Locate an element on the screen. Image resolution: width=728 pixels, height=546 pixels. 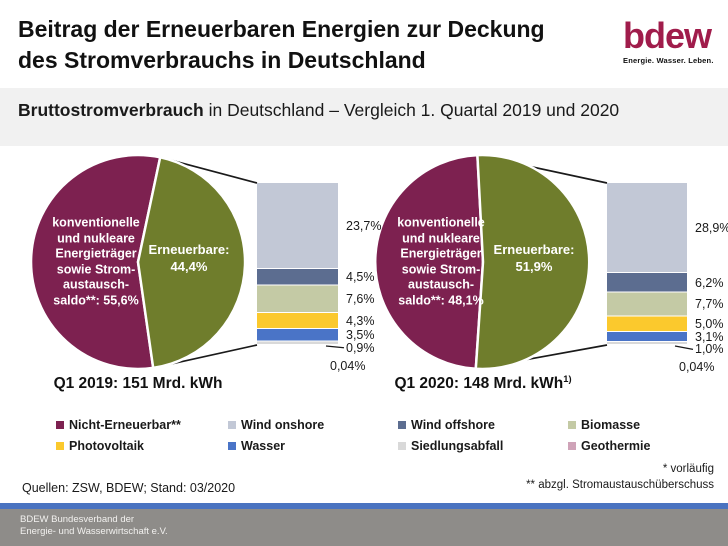
legend-label: Wind offshore is located at coordinates (453, 425).